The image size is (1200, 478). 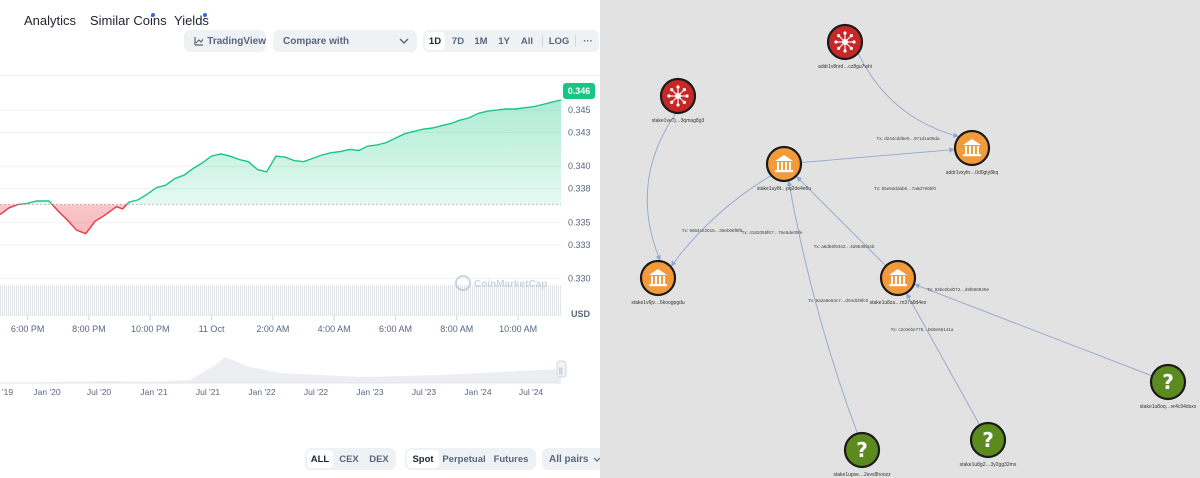 I want to click on log-scale-button: LOG, so click(x=559, y=41).